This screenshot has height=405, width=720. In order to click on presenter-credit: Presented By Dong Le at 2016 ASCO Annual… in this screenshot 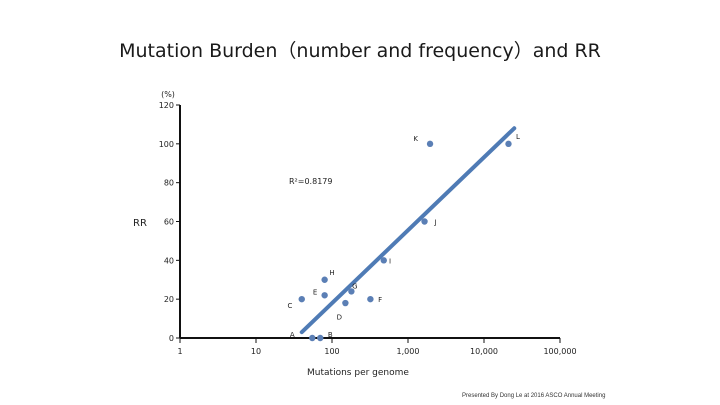, I will do `click(534, 396)`.